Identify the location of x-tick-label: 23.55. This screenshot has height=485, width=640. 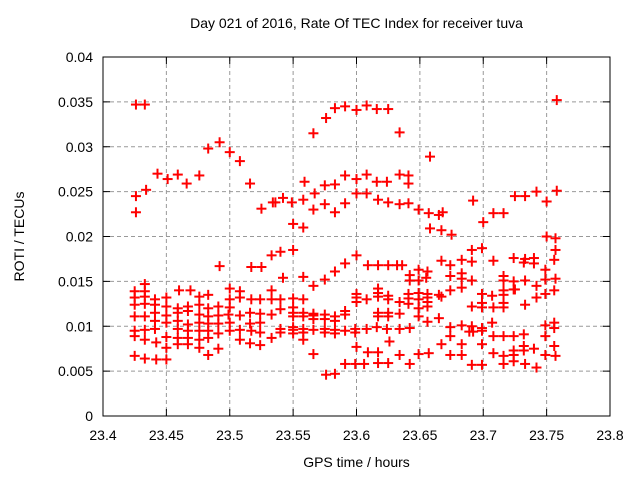
(293, 435).